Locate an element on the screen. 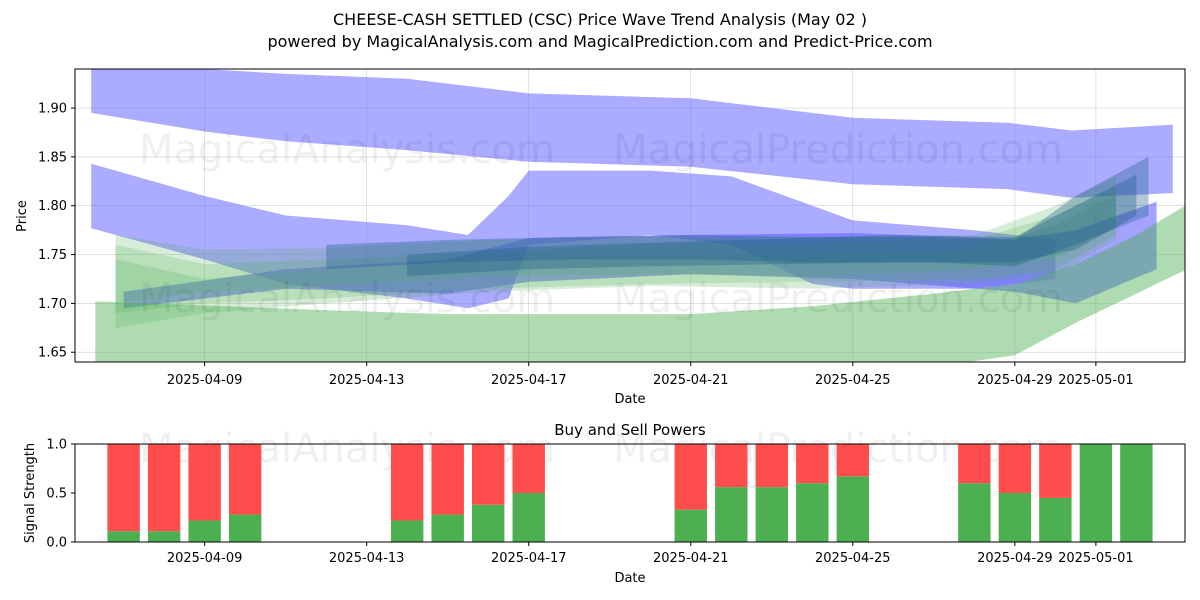 The width and height of the screenshot is (1200, 600). power-x-tick-label: 2025-04-21 is located at coordinates (691, 558).